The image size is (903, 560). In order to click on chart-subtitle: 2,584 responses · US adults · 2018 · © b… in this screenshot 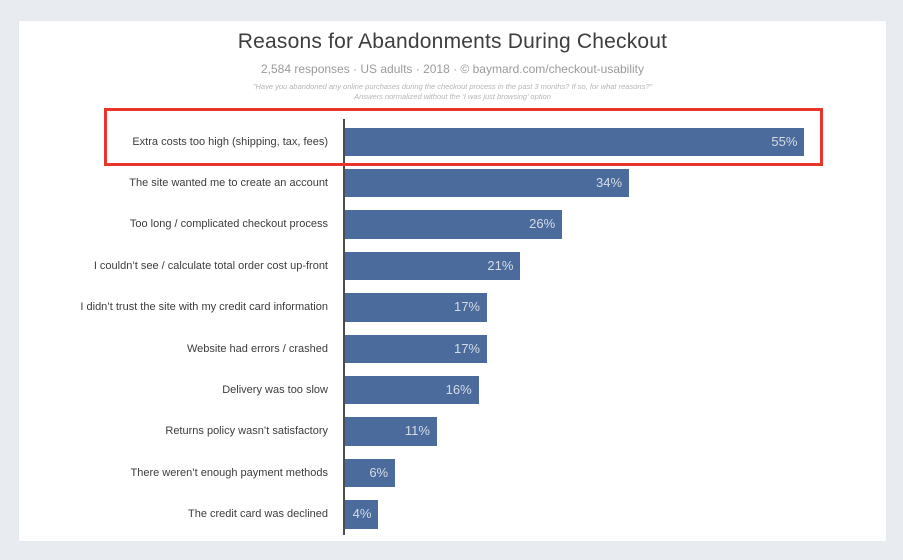, I will do `click(452, 69)`.